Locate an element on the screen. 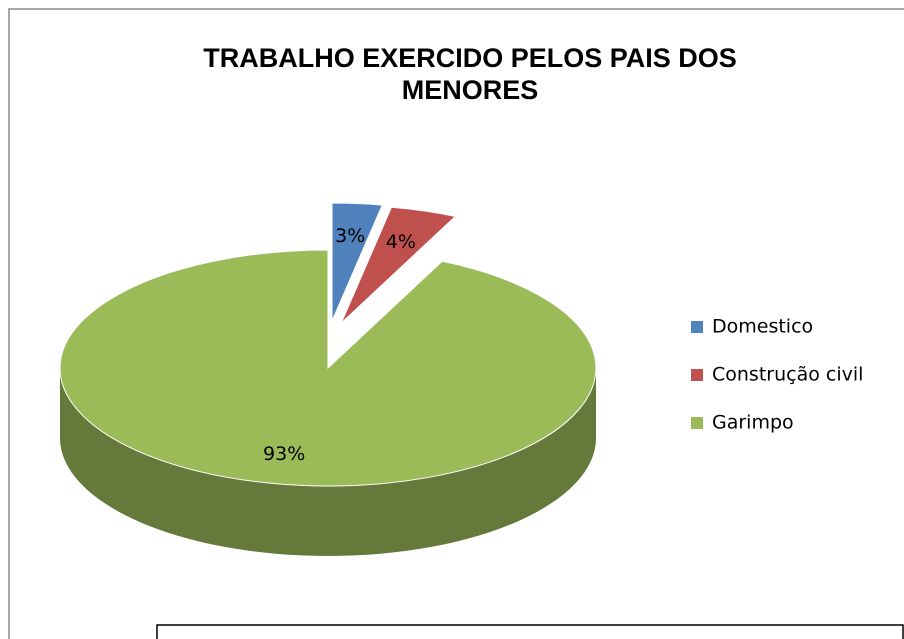 This screenshot has width=904, height=639. text-box is located at coordinates (530, 631).